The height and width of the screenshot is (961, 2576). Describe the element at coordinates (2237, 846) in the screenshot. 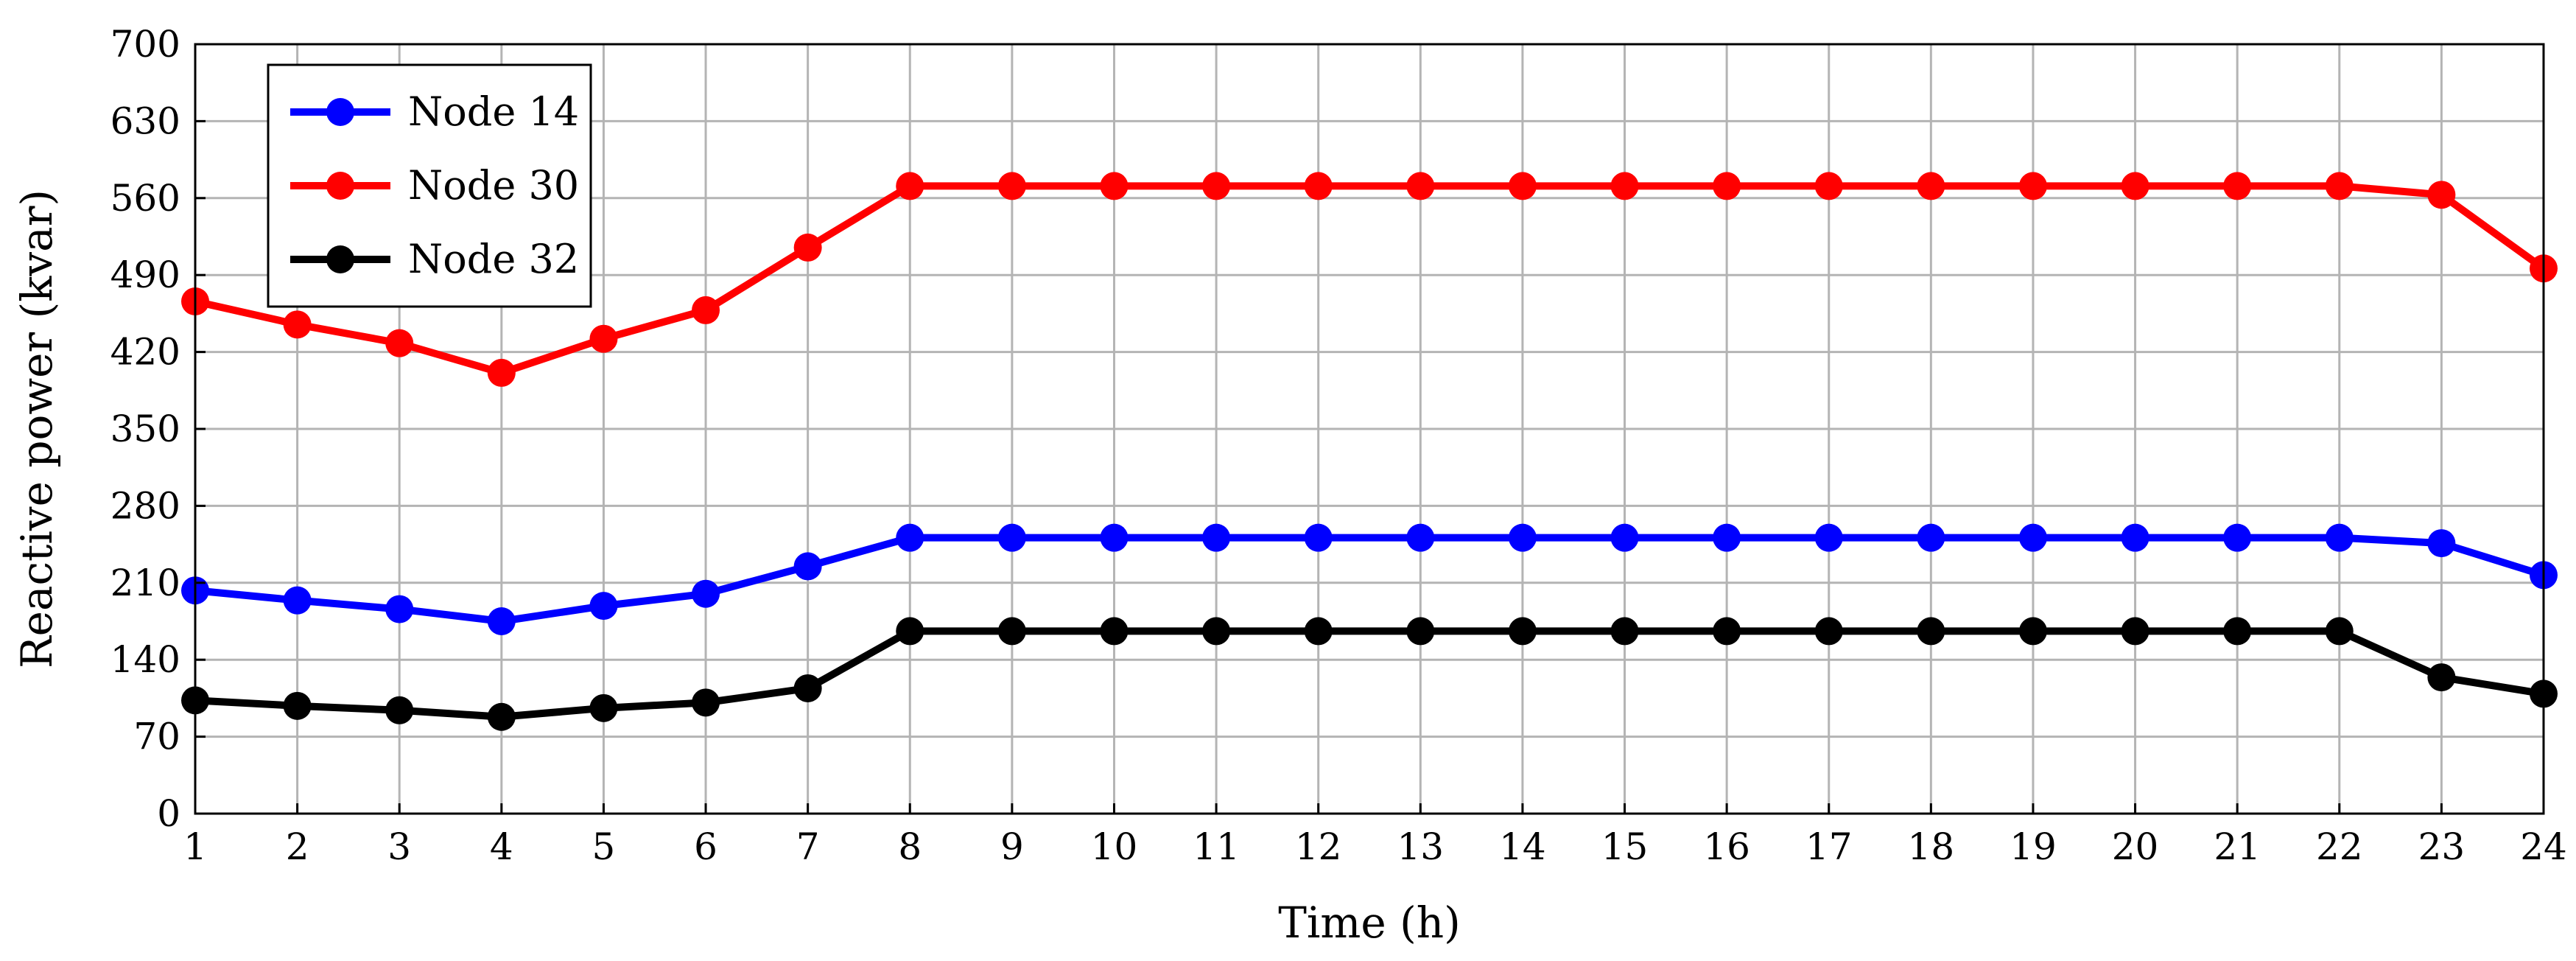

I see `x-tick-label: 21` at that location.